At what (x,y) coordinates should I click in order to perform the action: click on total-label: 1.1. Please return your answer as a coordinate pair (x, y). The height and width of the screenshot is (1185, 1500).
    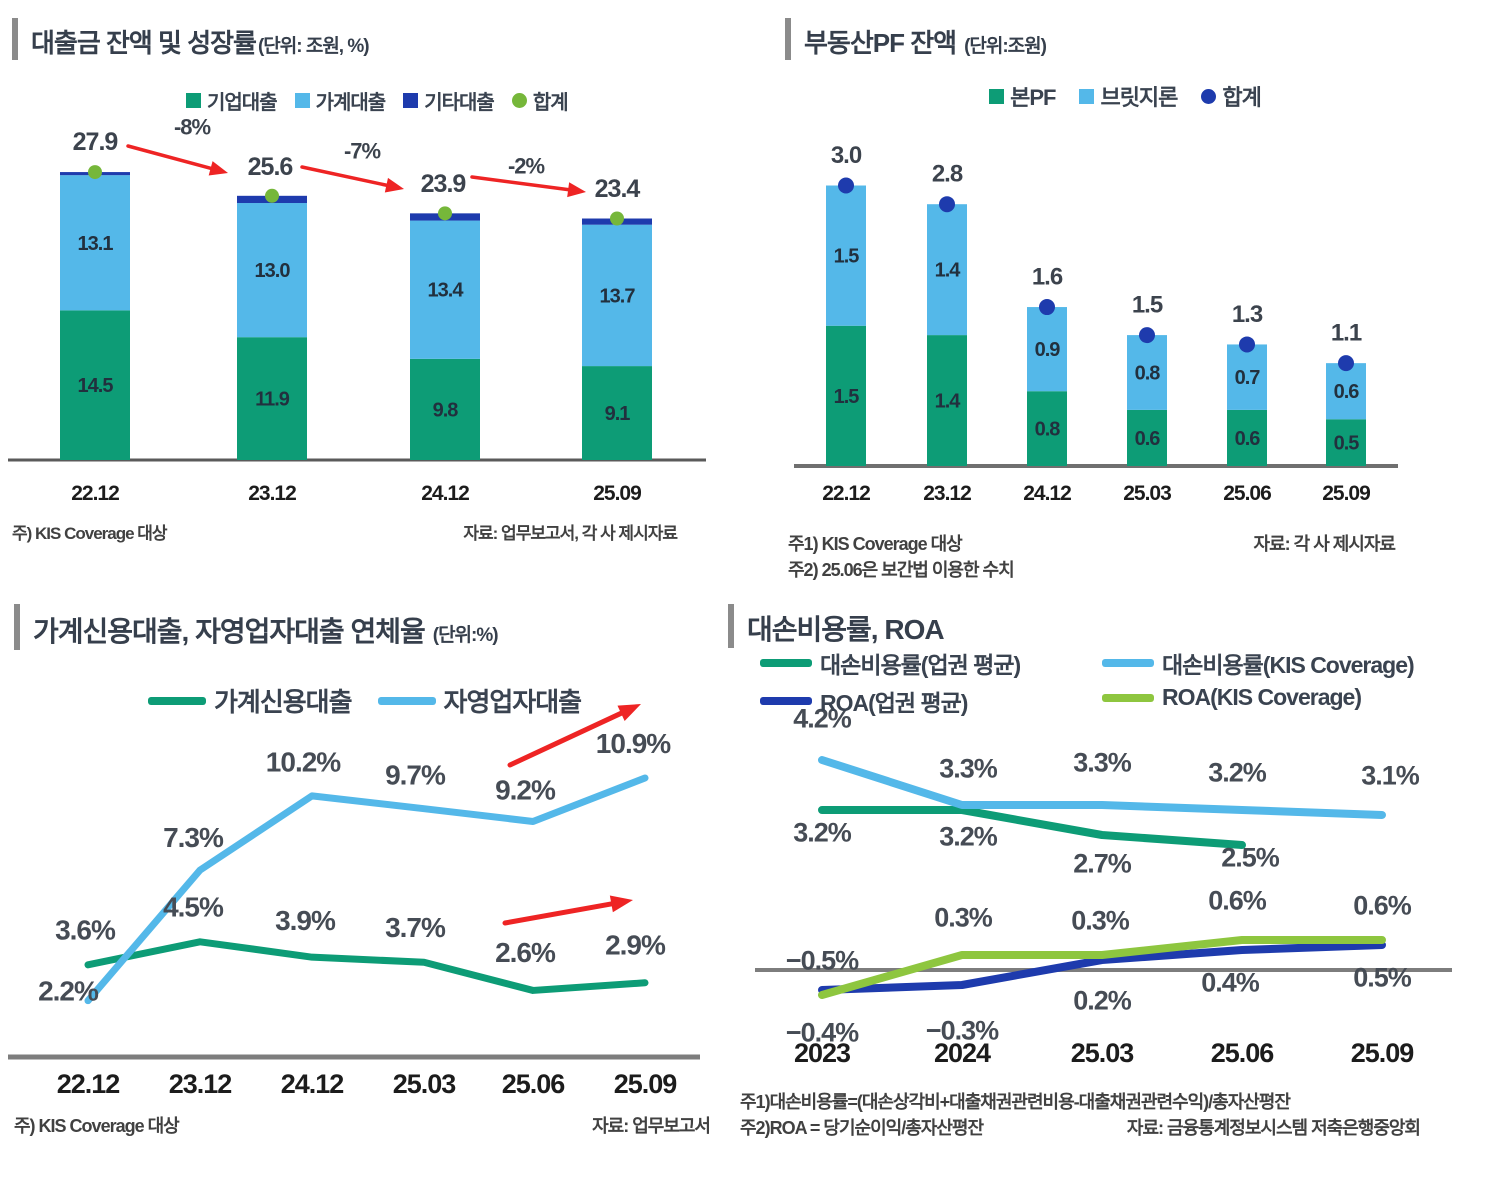
    Looking at the image, I should click on (1346, 333).